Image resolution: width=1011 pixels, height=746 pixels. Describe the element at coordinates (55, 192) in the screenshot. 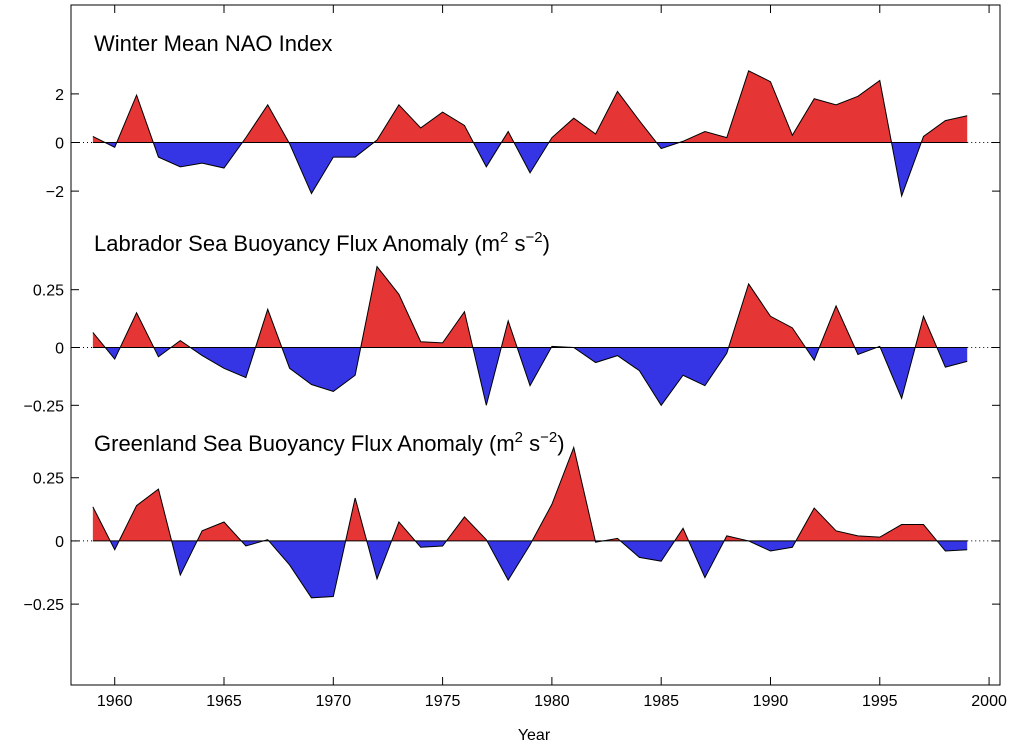

I see `y-tick-label: −2` at that location.